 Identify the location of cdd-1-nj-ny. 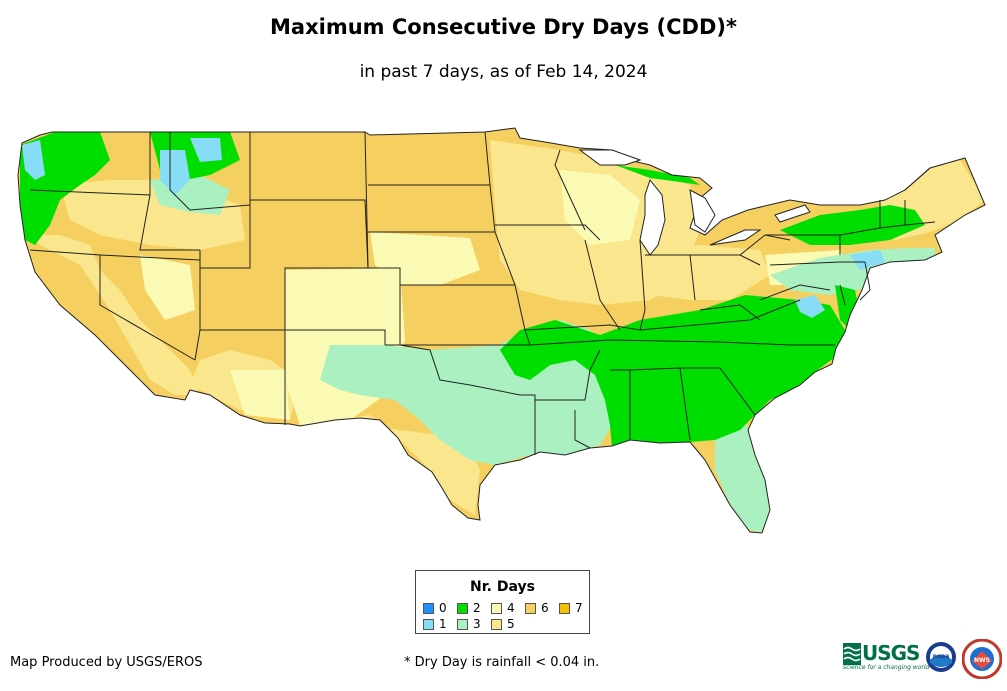
(867, 260).